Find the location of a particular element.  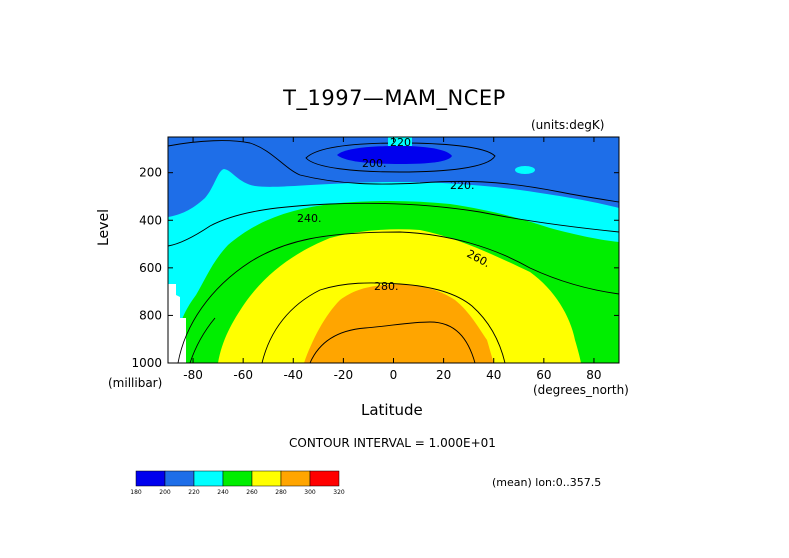

contour-label-280: 280. is located at coordinates (386, 286).